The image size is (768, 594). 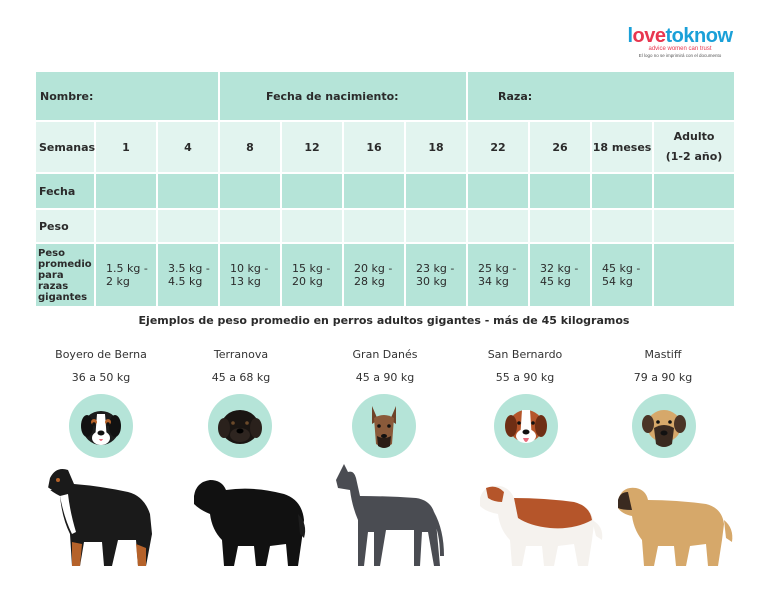 I want to click on mastiff-body-icon, so click(x=675, y=526).